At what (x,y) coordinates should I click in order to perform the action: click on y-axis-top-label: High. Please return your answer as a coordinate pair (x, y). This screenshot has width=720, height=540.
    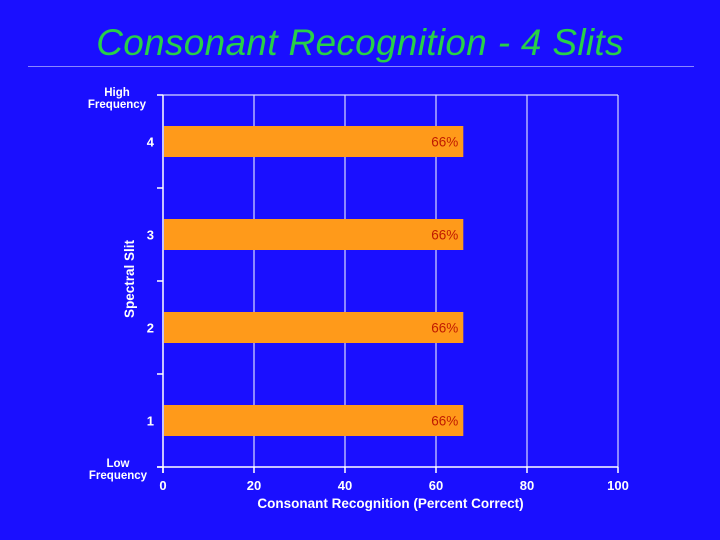
    Looking at the image, I should click on (117, 93).